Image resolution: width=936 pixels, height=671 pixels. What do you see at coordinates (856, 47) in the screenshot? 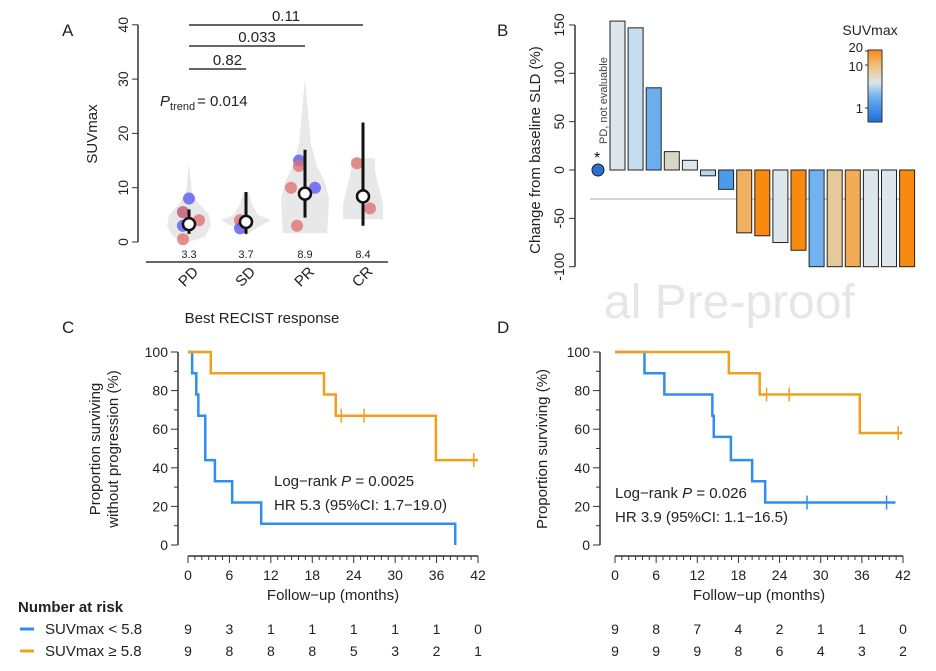
I see `colorbar-tick-label: 20` at bounding box center [856, 47].